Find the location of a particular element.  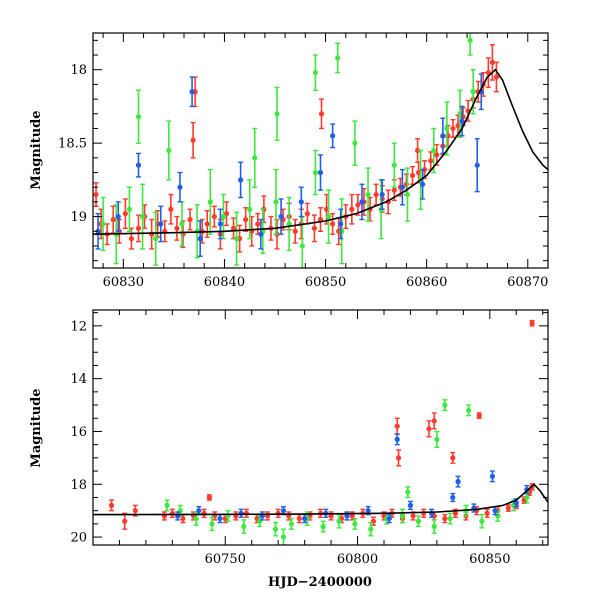

y-tick-label: 18 is located at coordinates (78, 485).